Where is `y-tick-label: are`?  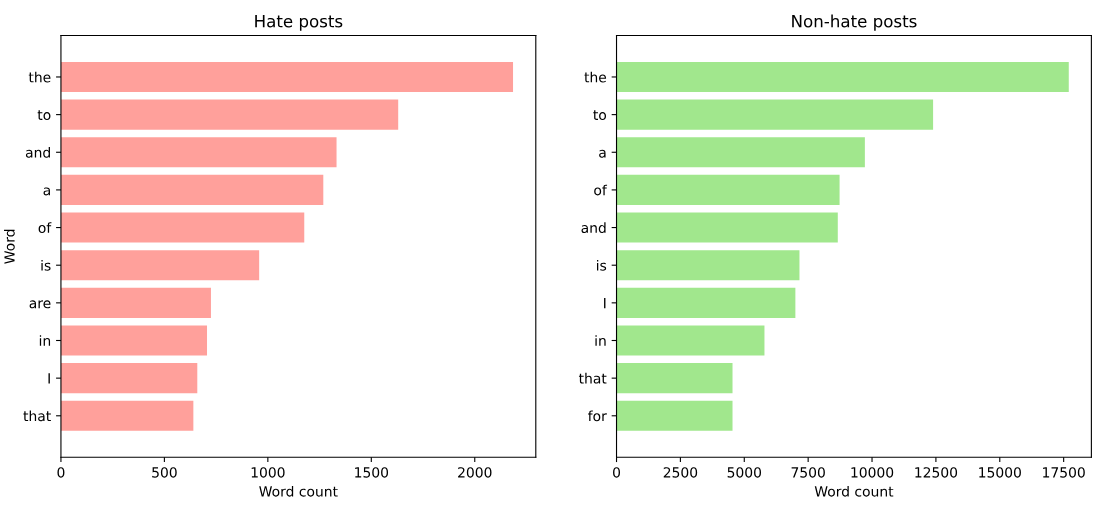 y-tick-label: are is located at coordinates (40, 304).